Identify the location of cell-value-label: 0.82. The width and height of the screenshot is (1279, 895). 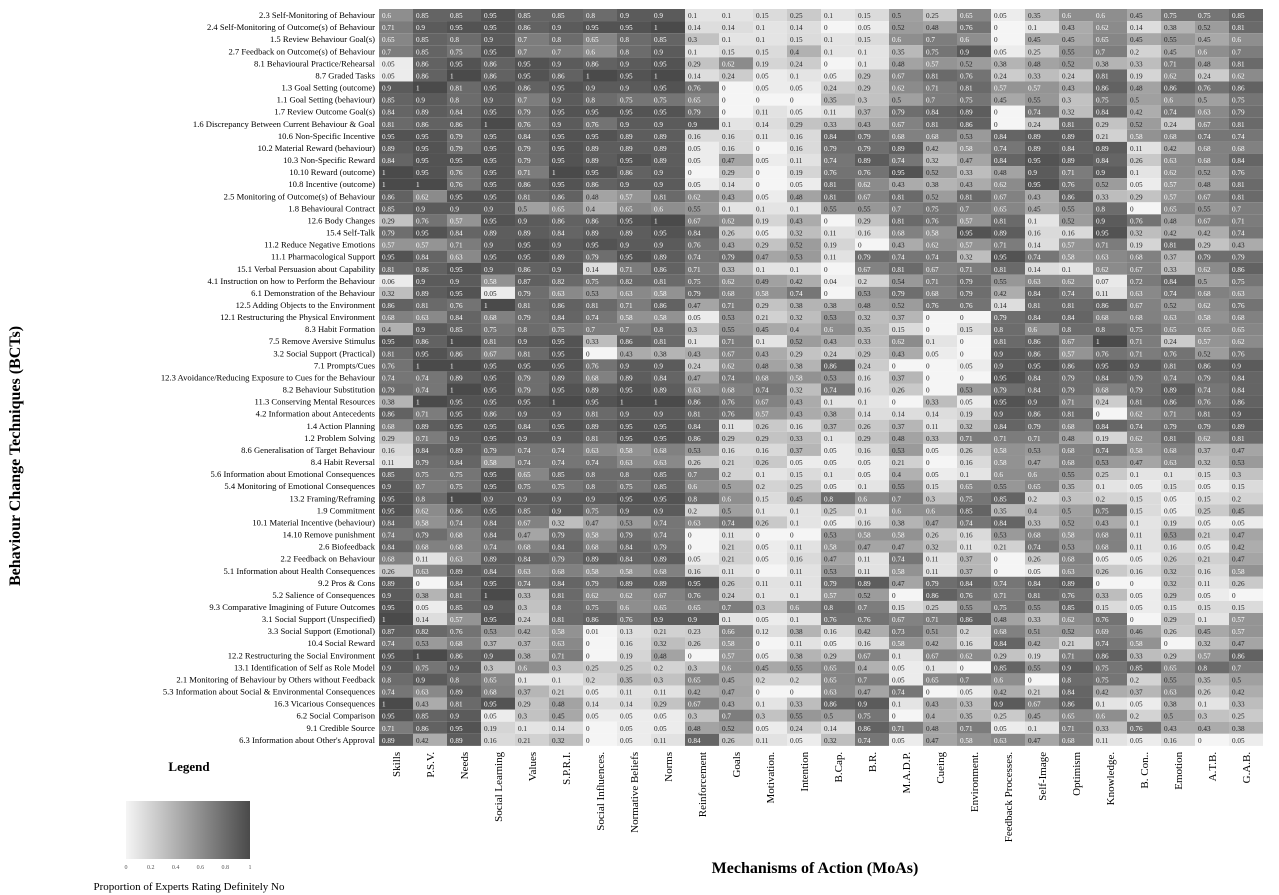
(558, 282).